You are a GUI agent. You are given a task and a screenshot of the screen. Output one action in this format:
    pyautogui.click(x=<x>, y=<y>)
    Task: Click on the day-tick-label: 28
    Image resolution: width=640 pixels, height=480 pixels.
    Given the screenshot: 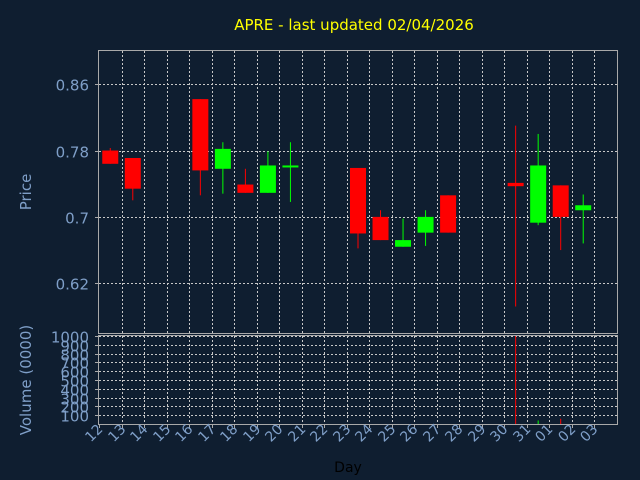 What is the action you would take?
    pyautogui.click(x=454, y=434)
    